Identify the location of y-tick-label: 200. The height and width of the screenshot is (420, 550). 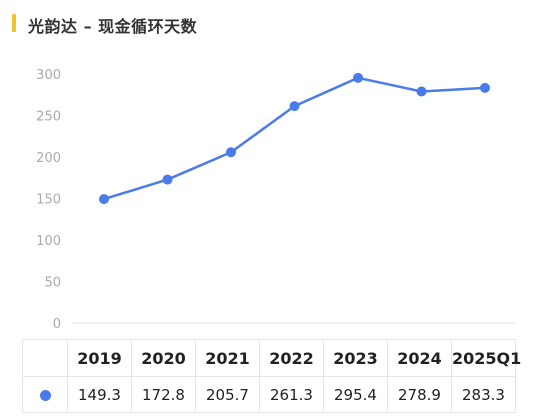
(48, 158).